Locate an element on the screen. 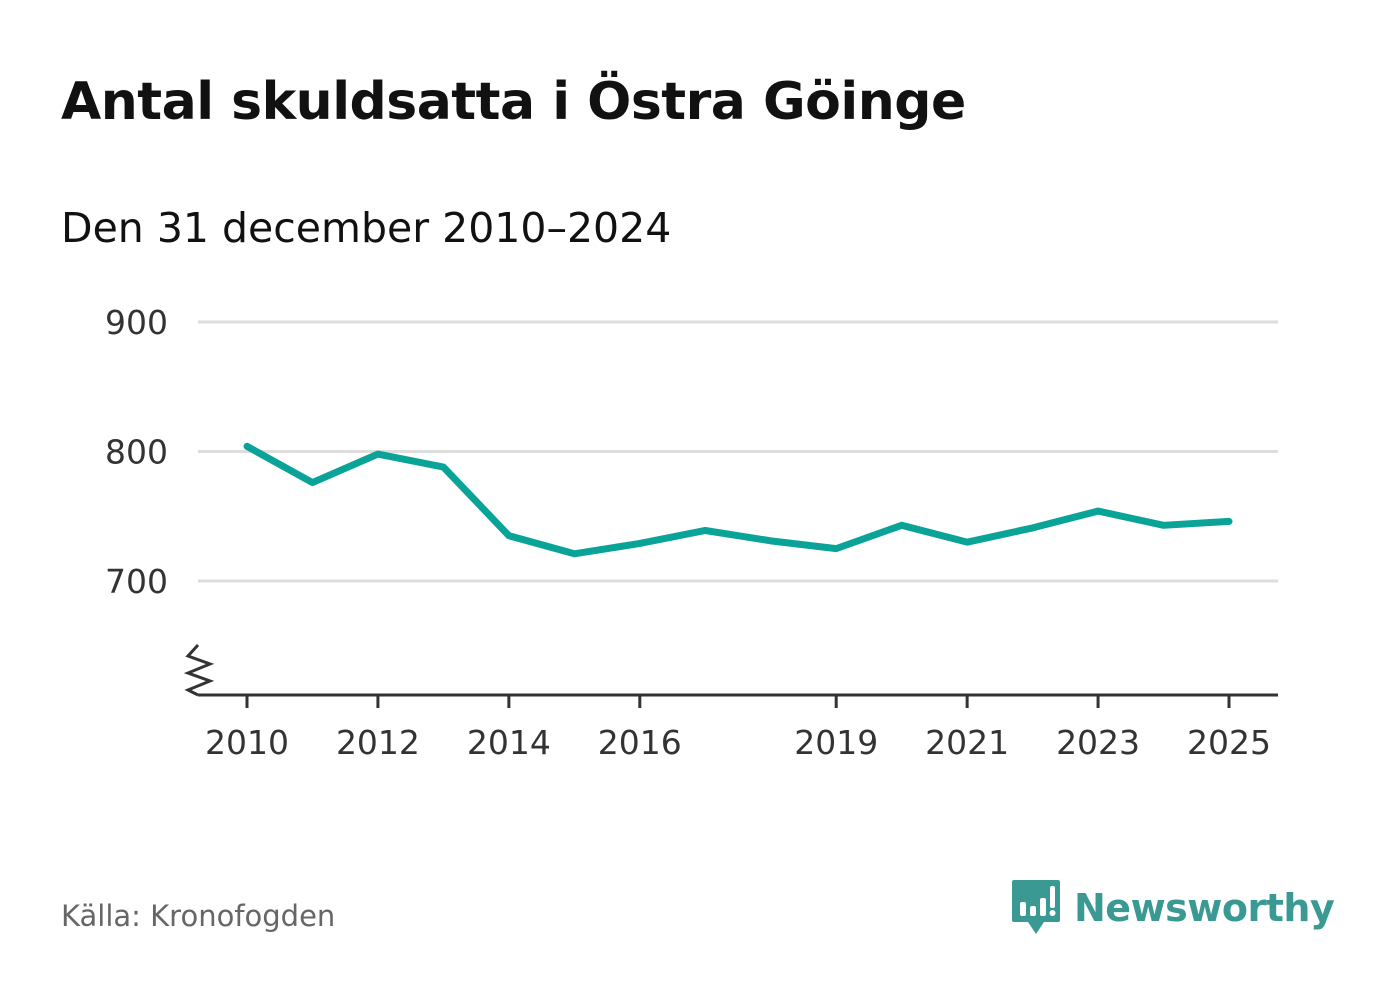 This screenshot has width=1382, height=999. x-tick-label: 2016 is located at coordinates (640, 742).